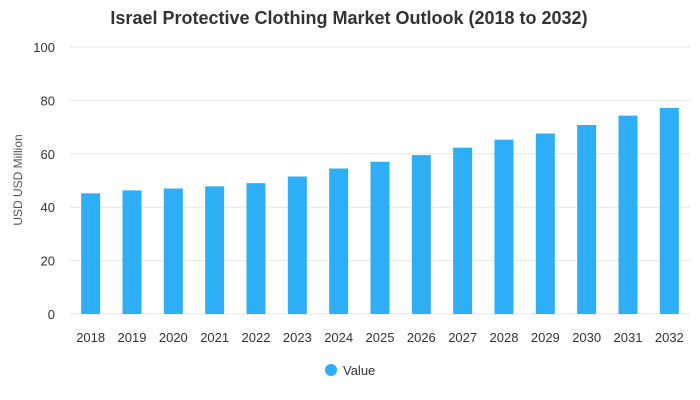 The image size is (700, 400). Describe the element at coordinates (587, 219) in the screenshot. I see `bar-2030` at that location.